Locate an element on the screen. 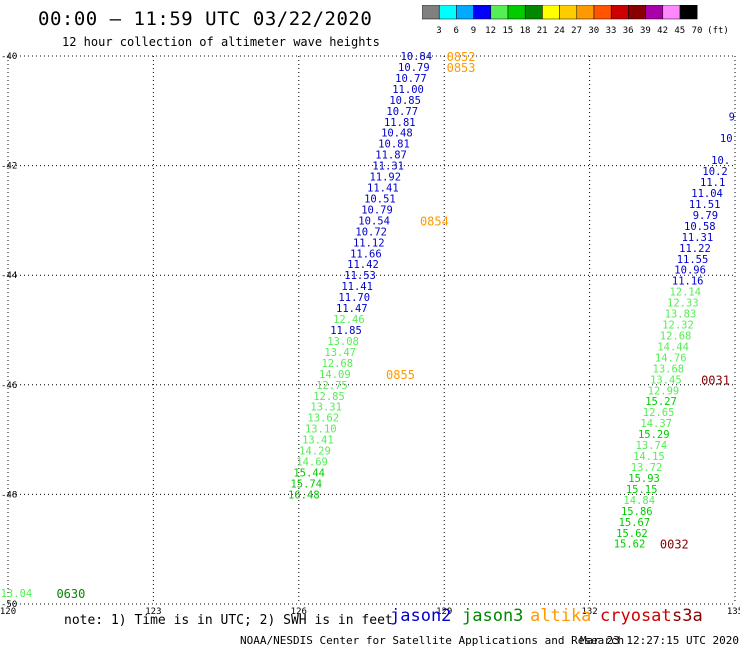  wave-height-point: 10.54 is located at coordinates (374, 221).